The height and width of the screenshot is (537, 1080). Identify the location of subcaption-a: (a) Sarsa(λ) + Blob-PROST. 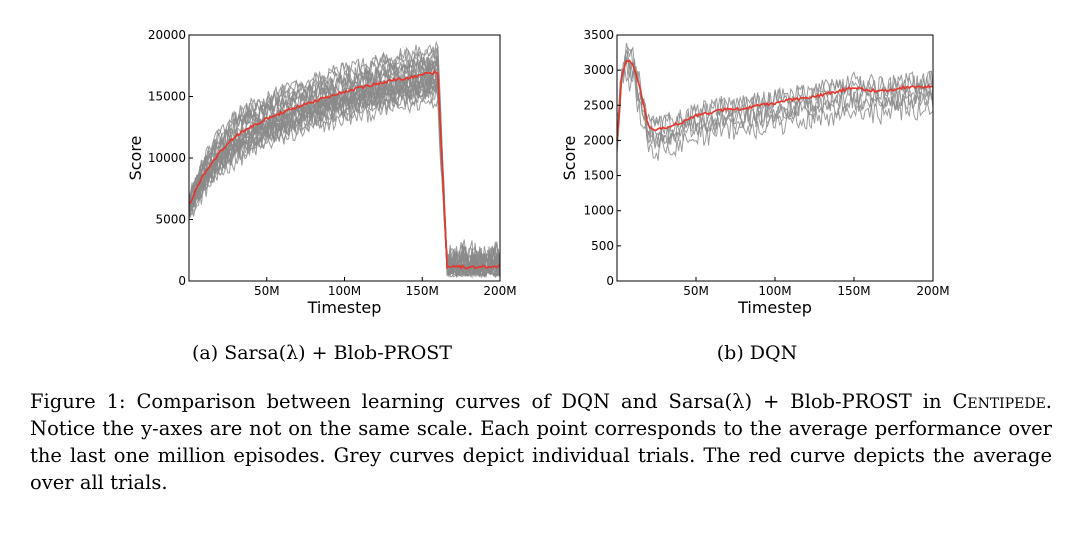
(322, 353).